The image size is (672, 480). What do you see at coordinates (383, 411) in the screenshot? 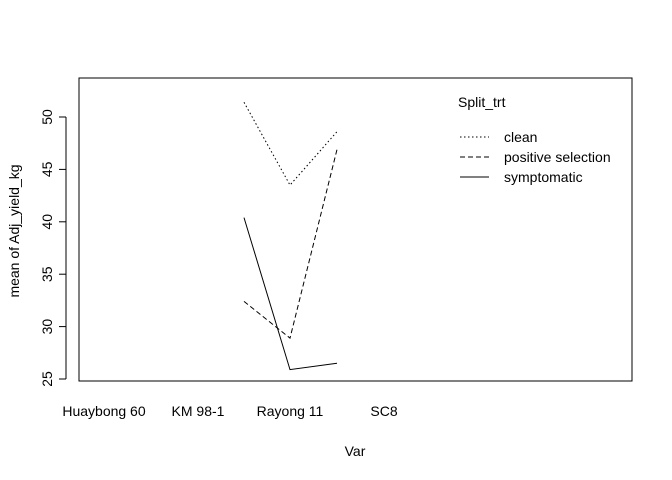
I see `x-tick-label: SC8` at bounding box center [383, 411].